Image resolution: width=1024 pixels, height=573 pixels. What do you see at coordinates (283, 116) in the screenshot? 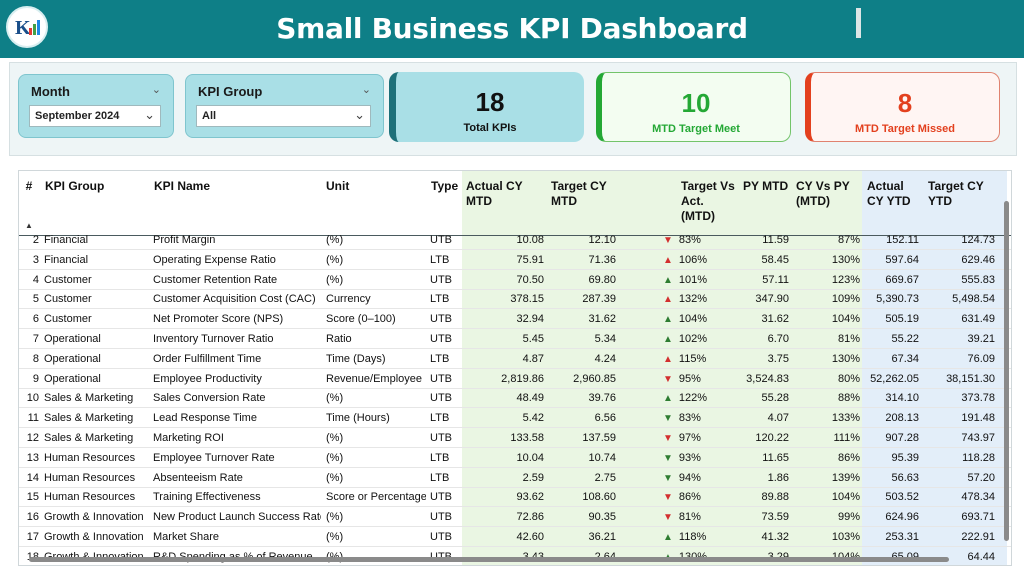
I see `kpi-group-dropdown: All ⌄` at bounding box center [283, 116].